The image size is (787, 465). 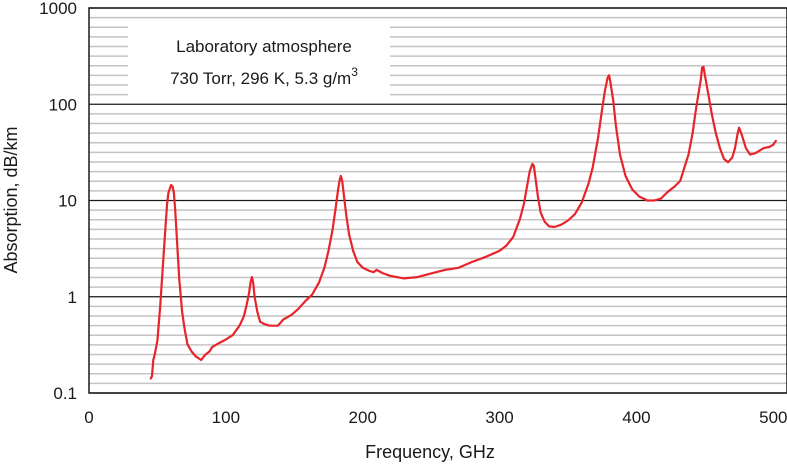 I want to click on x-tick-label: 100, so click(x=226, y=417).